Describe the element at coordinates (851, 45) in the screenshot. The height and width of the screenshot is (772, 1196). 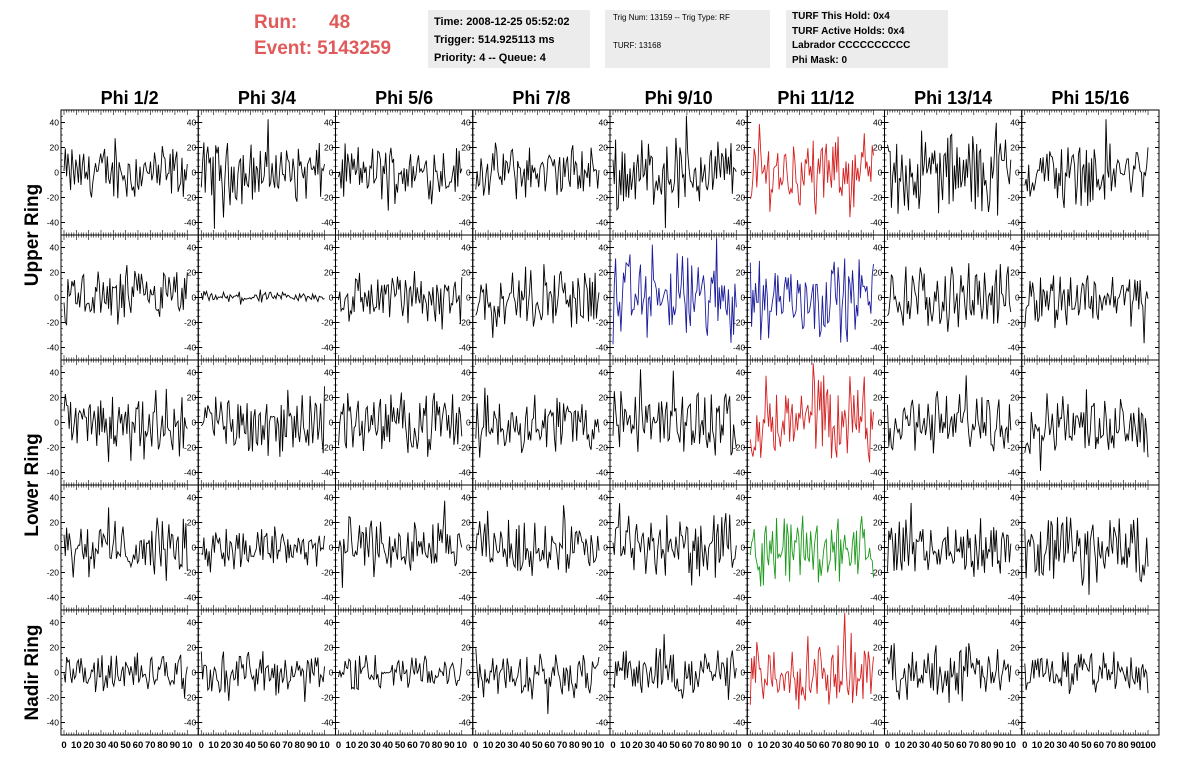
I see `labrador-line: Labrador CCCCCCCCCC` at that location.